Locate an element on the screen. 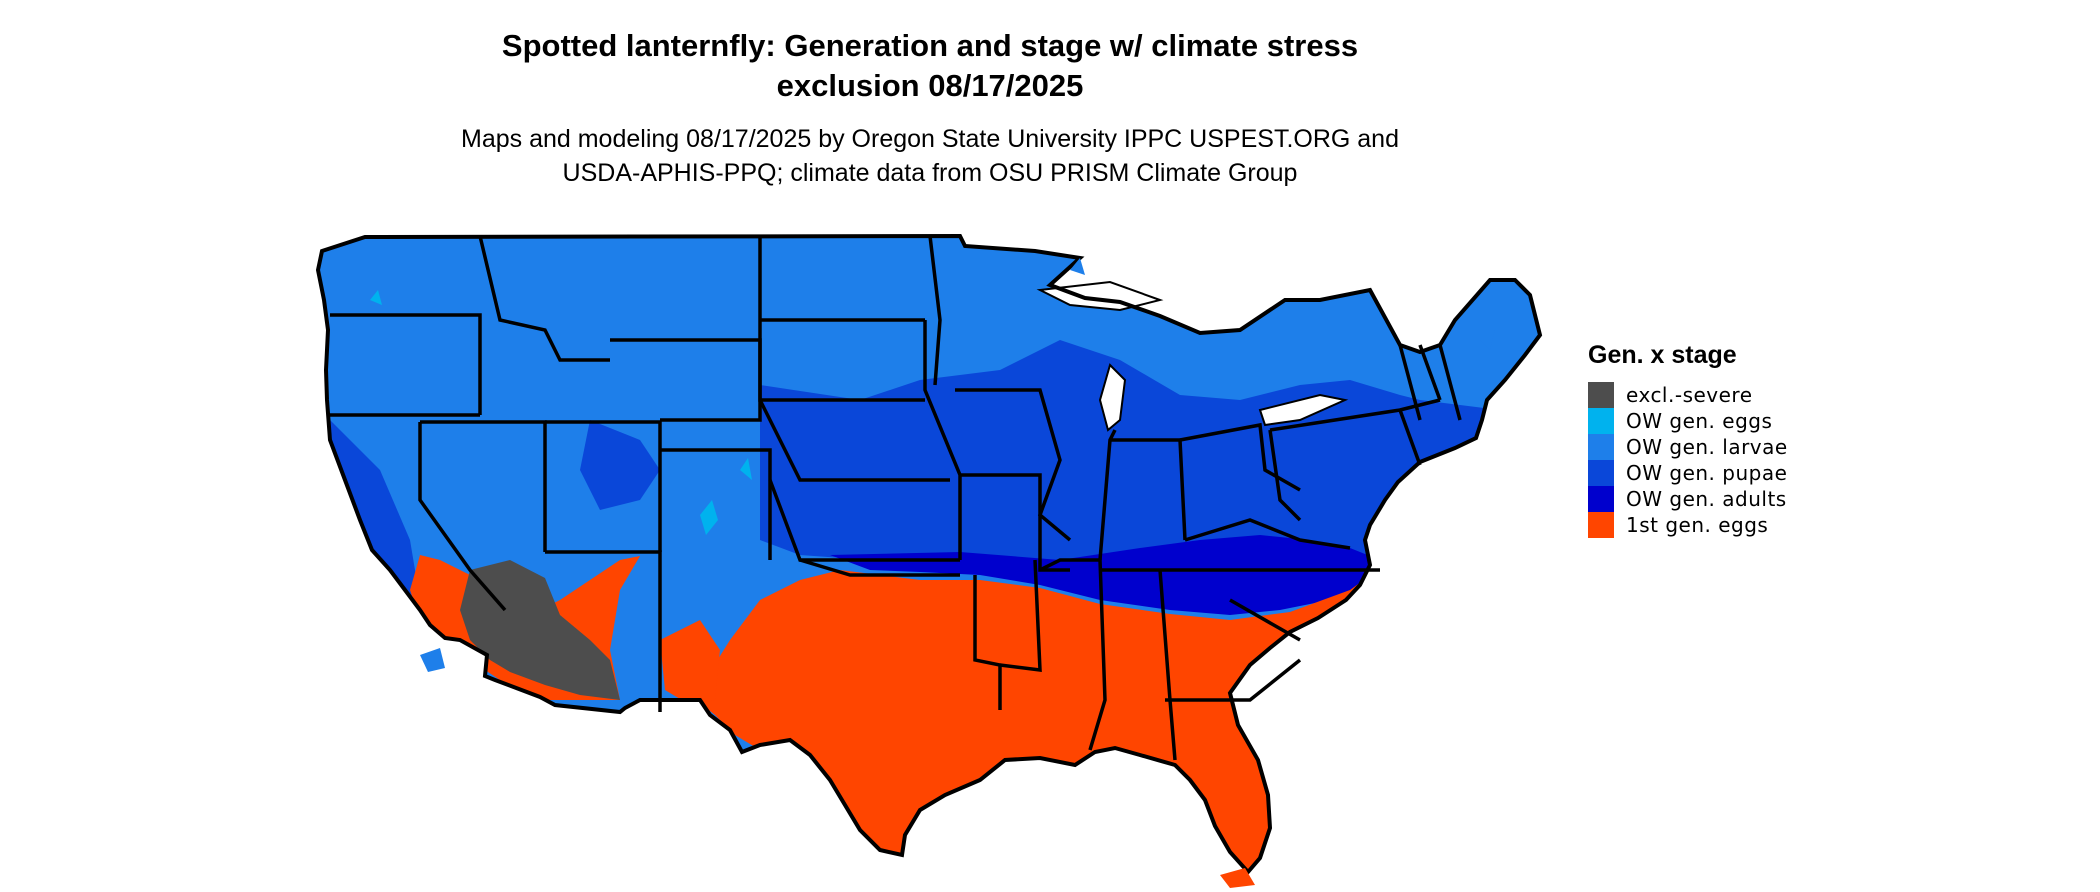  map-title-line-2: exclusion 08/17/2025 is located at coordinates (930, 85).